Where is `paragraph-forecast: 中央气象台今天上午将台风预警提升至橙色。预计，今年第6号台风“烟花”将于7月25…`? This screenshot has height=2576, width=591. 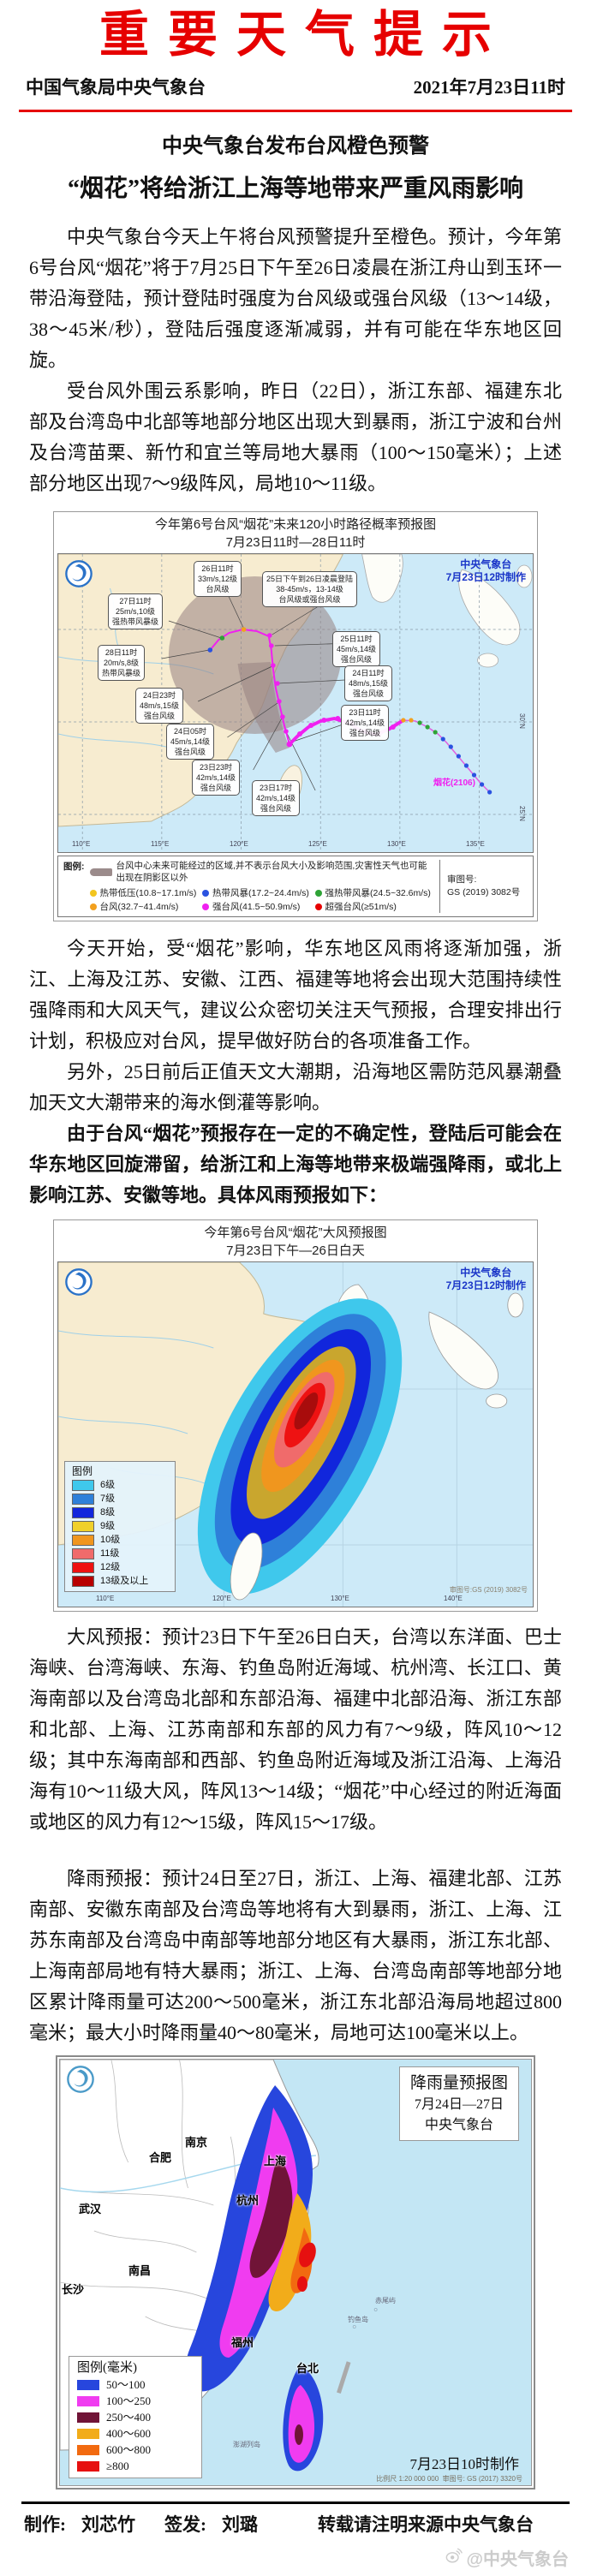 paragraph-forecast: 中央气象台今天上午将台风预警提升至橙色。预计，今年第6号台风“烟花”将于7月25… is located at coordinates (295, 298).